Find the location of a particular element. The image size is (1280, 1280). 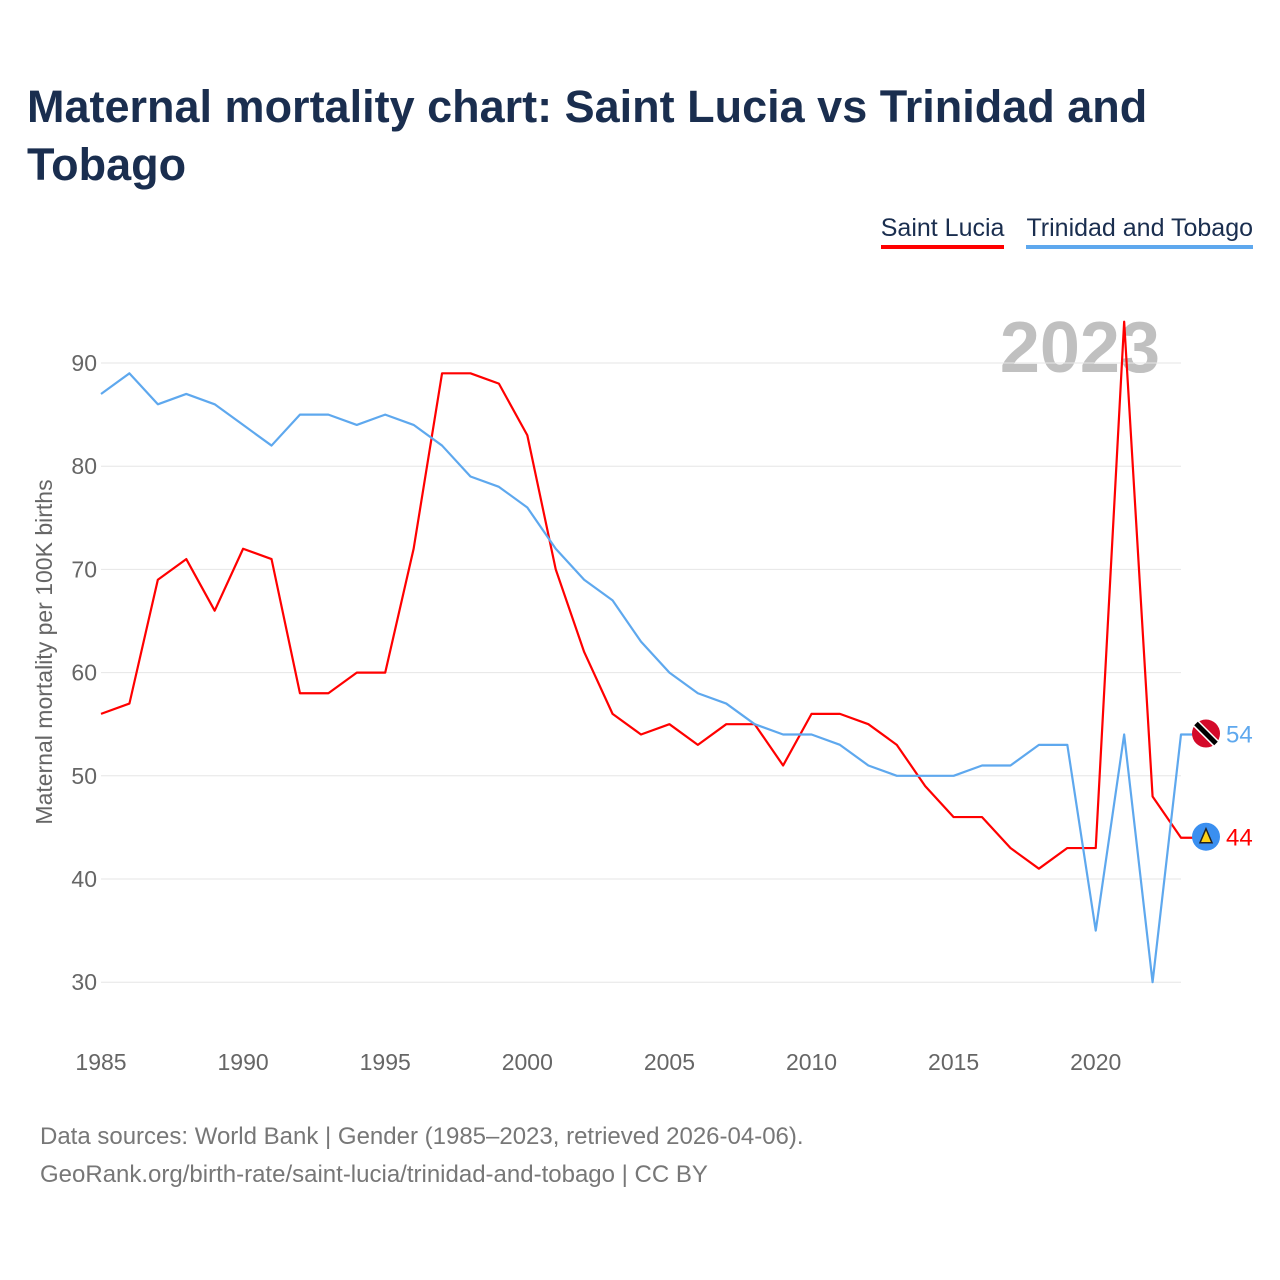

x-tick-label: 1995 is located at coordinates (385, 1062).